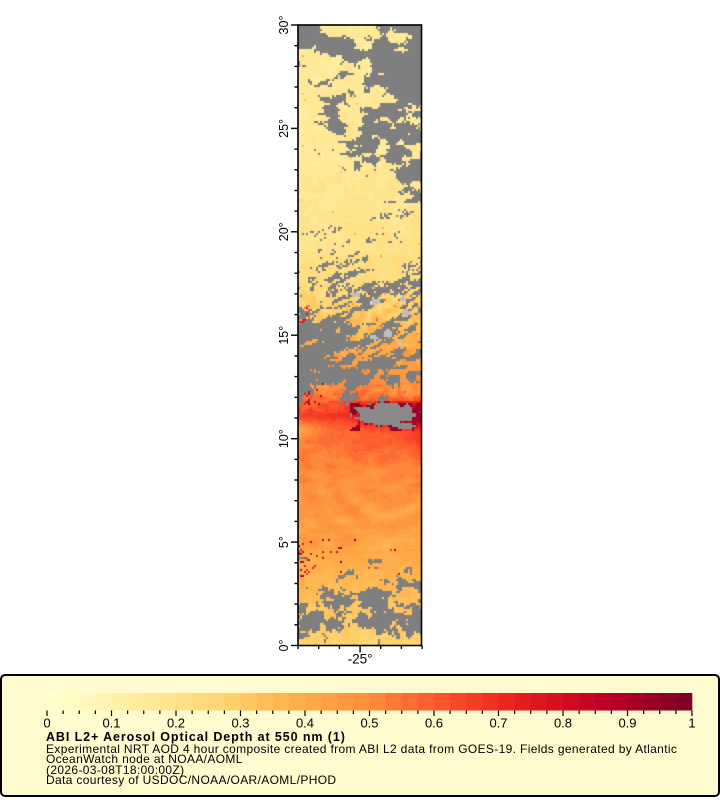 The height and width of the screenshot is (800, 720). Describe the element at coordinates (284, 542) in the screenshot. I see `svg-text: 5°` at that location.